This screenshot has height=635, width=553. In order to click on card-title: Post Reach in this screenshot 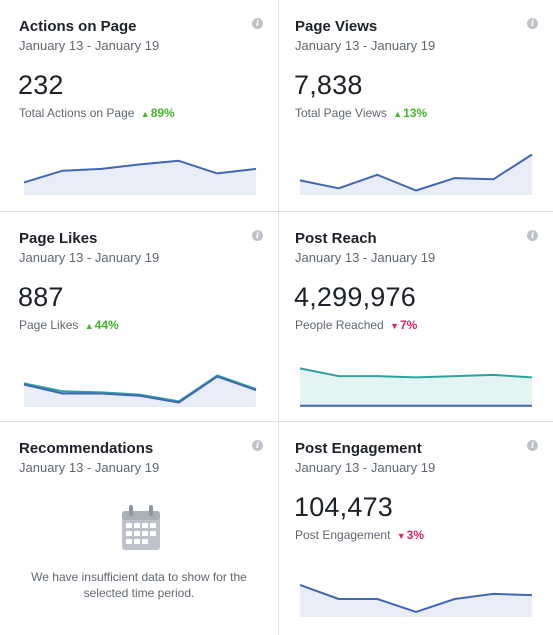, I will do `click(336, 238)`.